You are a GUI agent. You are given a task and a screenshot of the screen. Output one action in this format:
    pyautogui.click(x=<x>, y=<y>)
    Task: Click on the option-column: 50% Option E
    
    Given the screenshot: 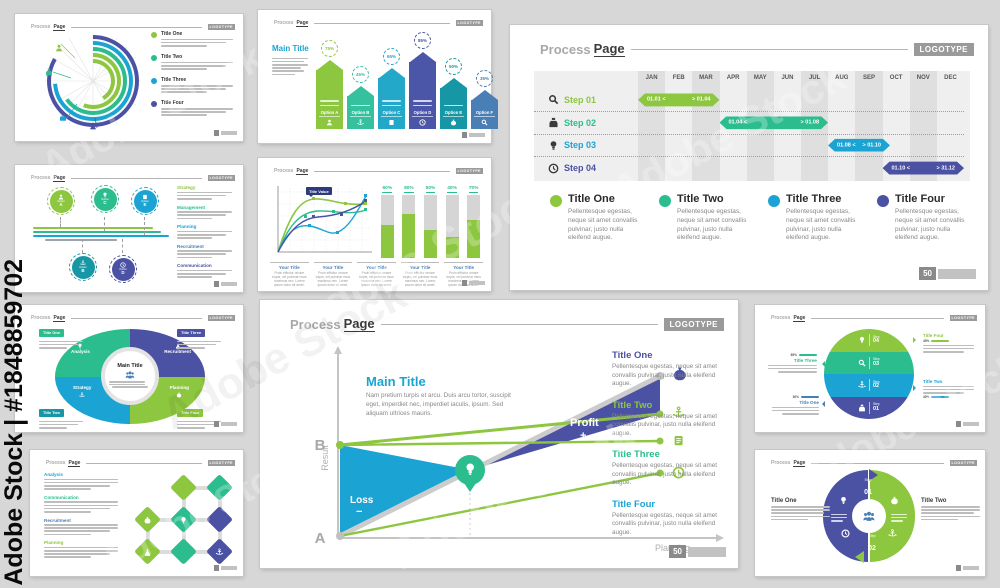 What is the action you would take?
    pyautogui.click(x=453, y=93)
    